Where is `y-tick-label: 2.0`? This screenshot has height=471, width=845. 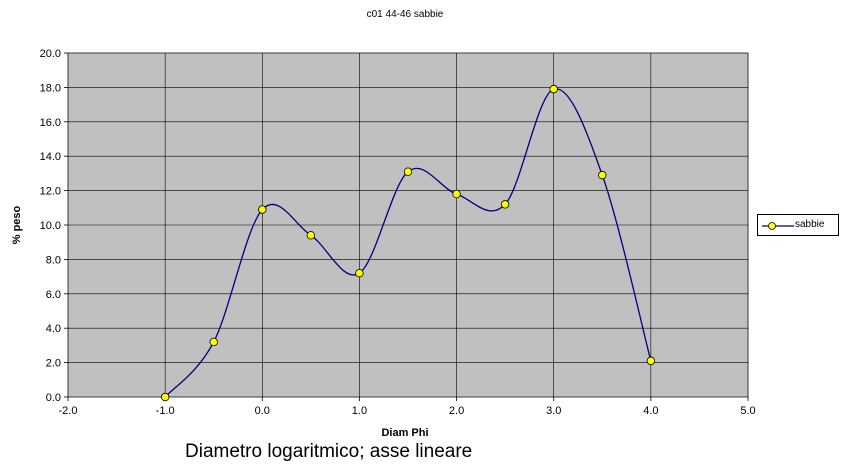
y-tick-label: 2.0 is located at coordinates (53, 364).